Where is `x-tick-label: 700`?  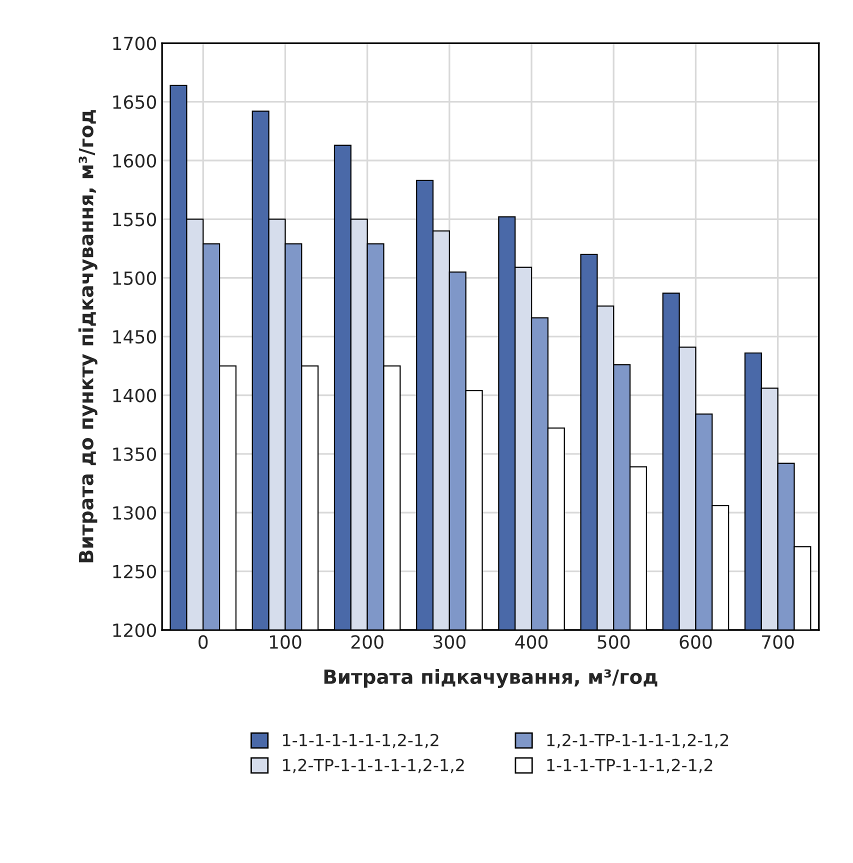
x-tick-label: 700 is located at coordinates (778, 642).